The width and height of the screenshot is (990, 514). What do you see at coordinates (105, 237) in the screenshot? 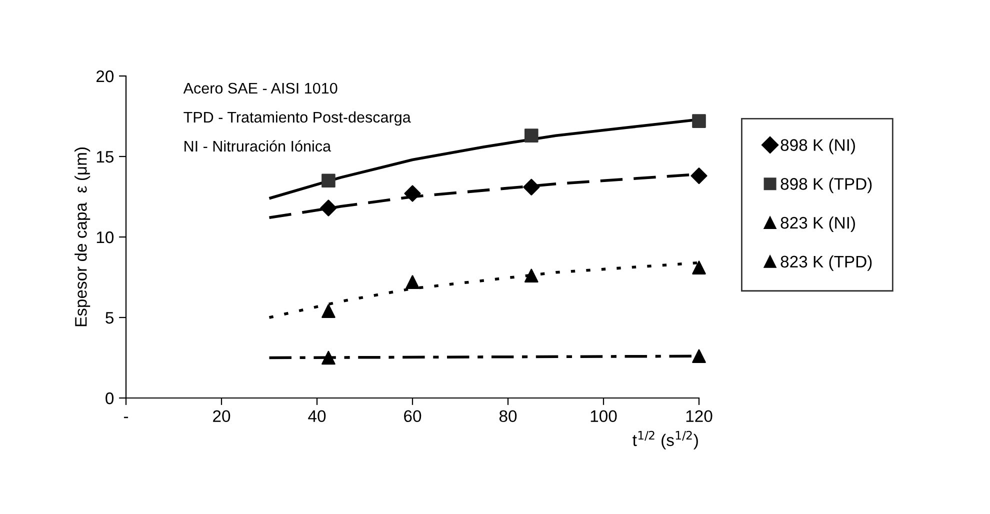
I see `y-tick-label: 10` at bounding box center [105, 237].